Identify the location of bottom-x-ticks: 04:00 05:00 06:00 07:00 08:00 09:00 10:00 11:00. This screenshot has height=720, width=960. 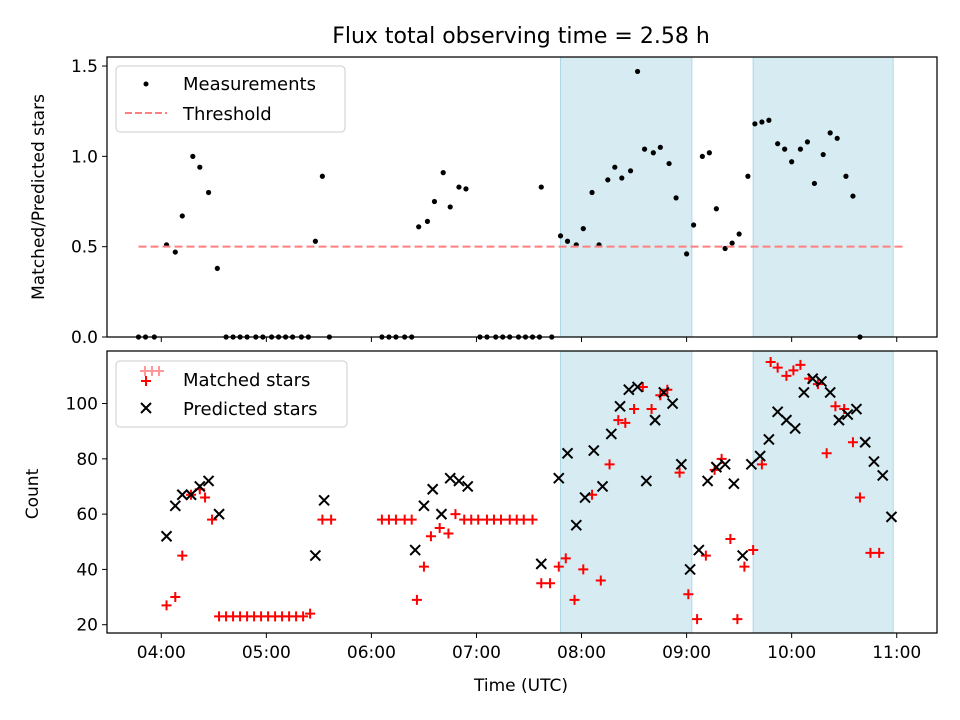
(529, 648).